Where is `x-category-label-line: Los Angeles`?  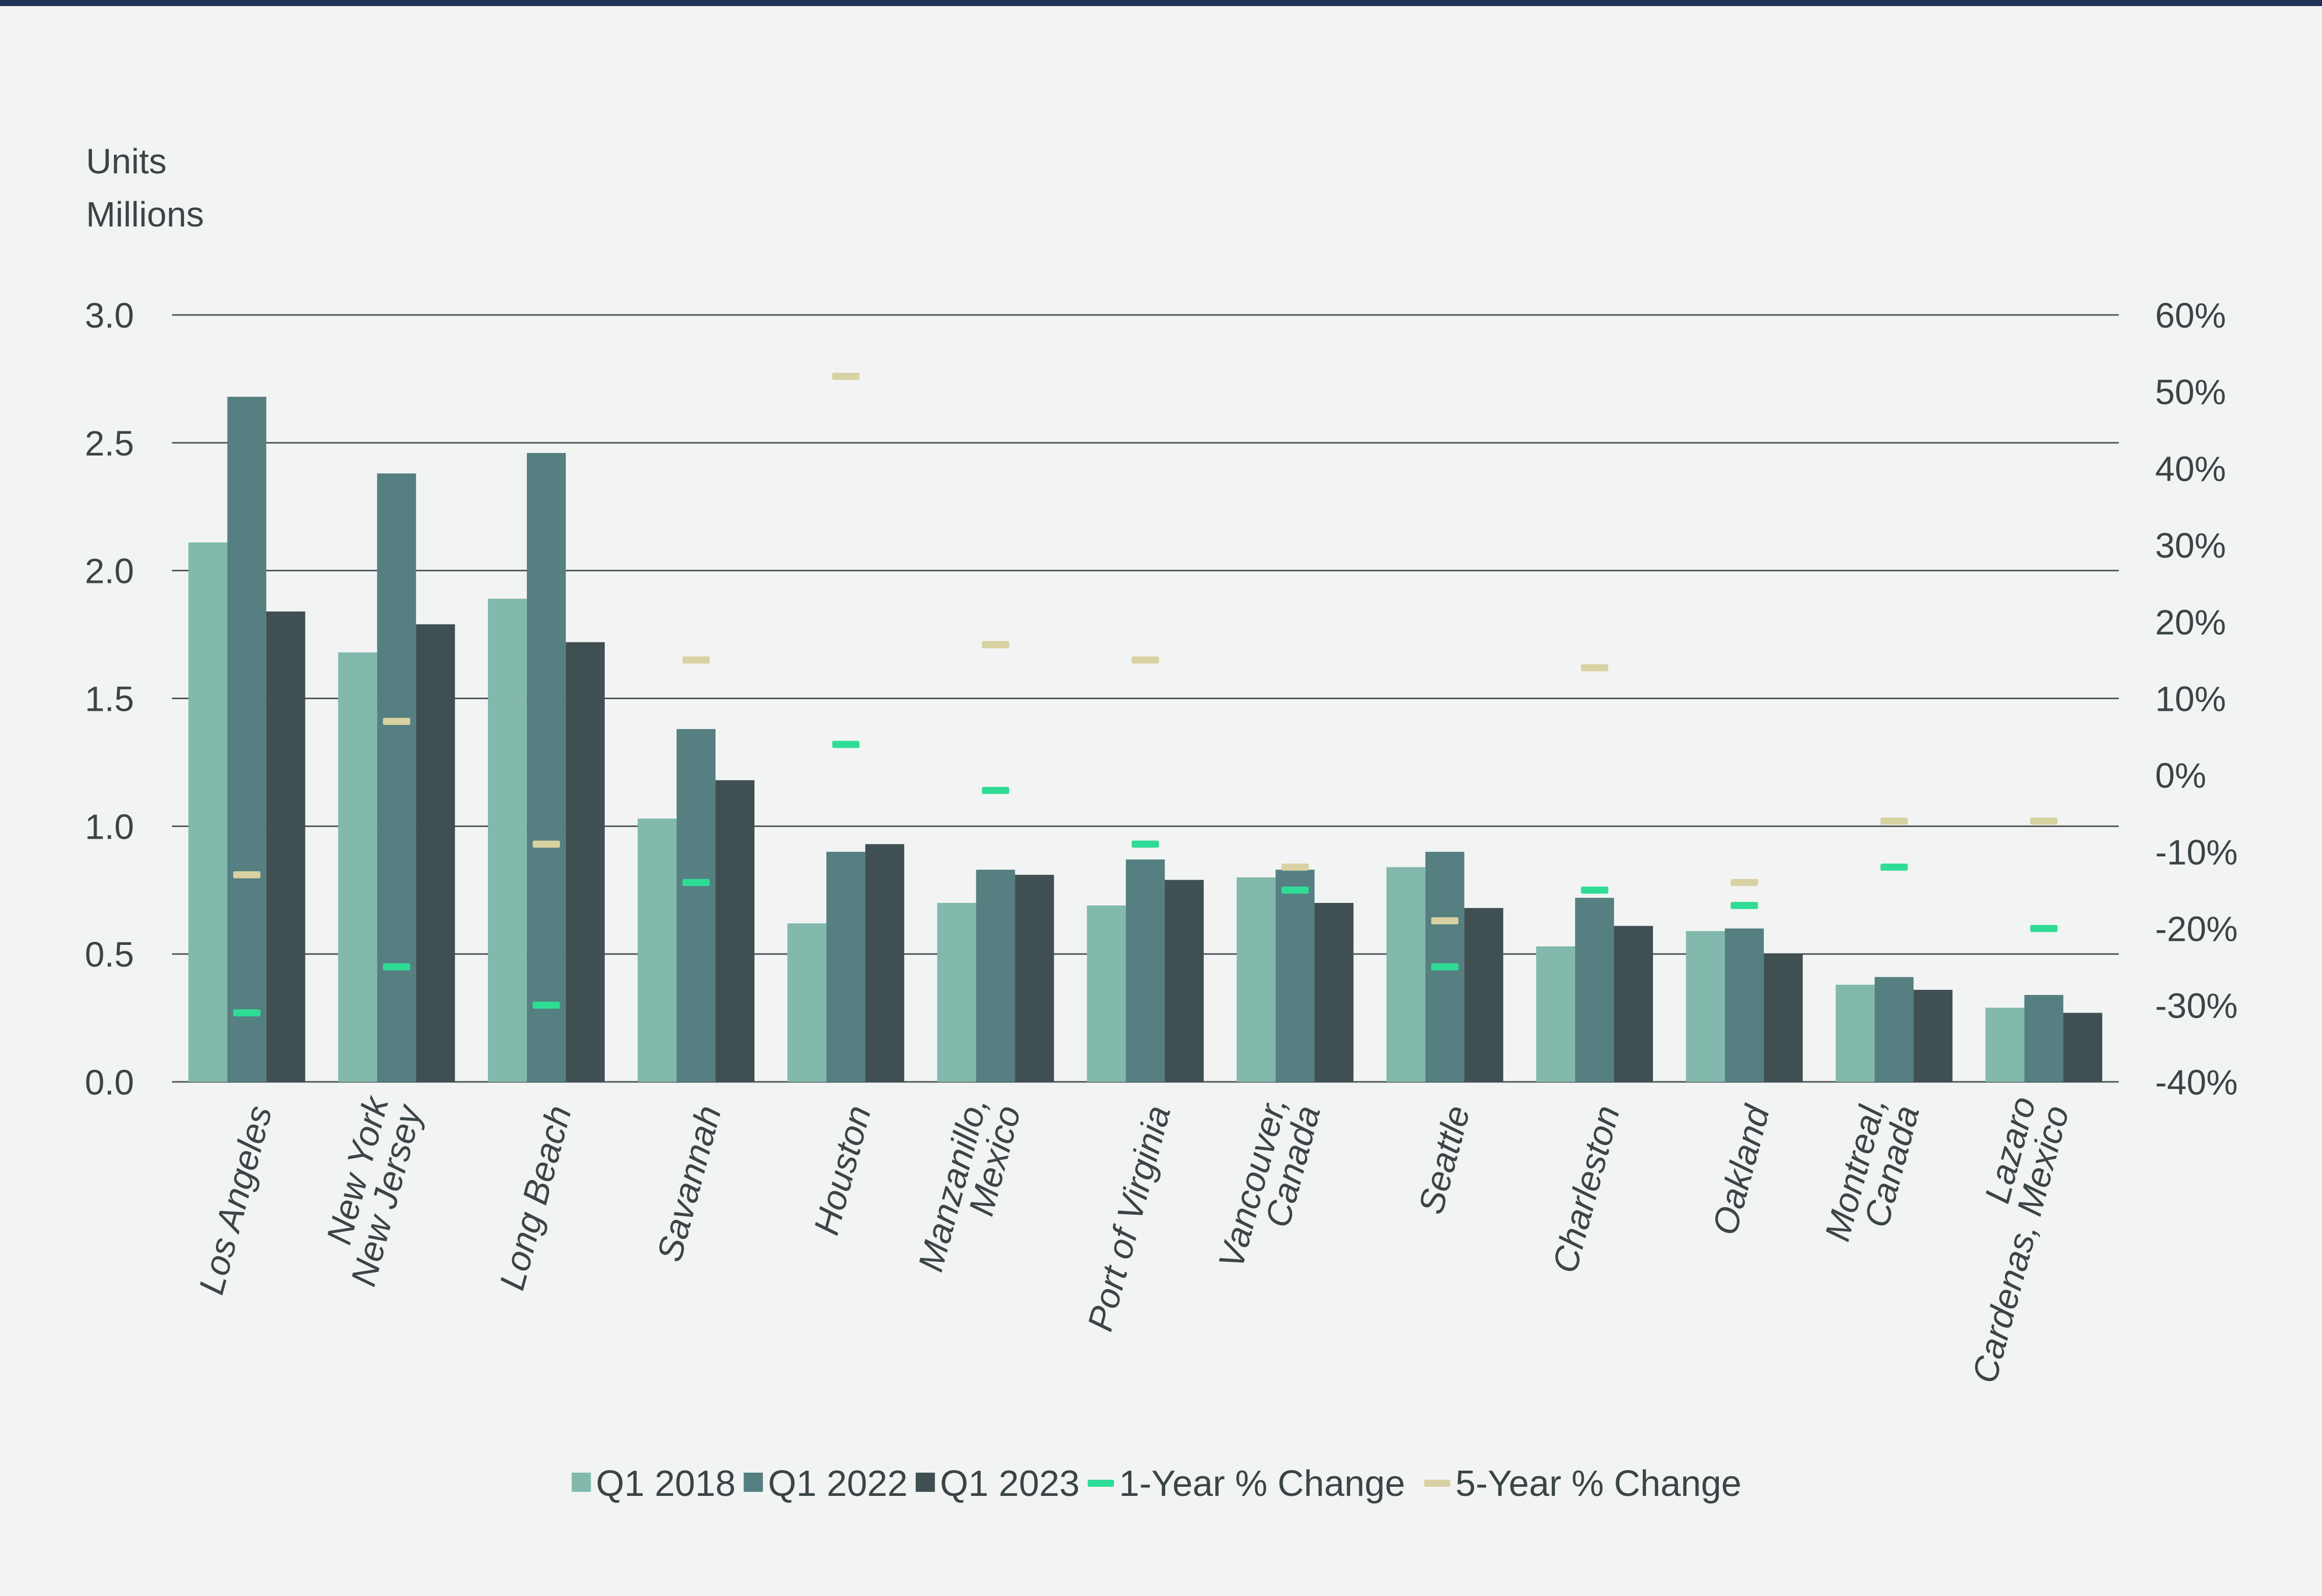
x-category-label-line: Los Angeles is located at coordinates (235, 1200).